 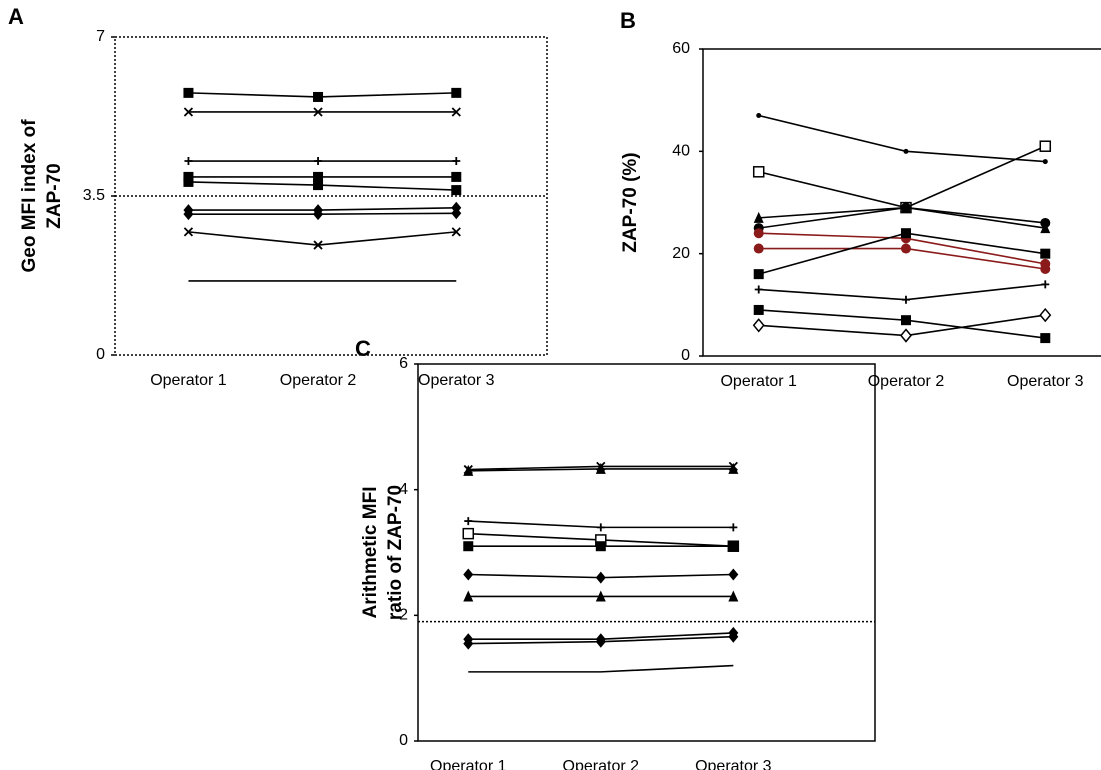 I want to click on y-tick-label: 60, so click(x=681, y=48).